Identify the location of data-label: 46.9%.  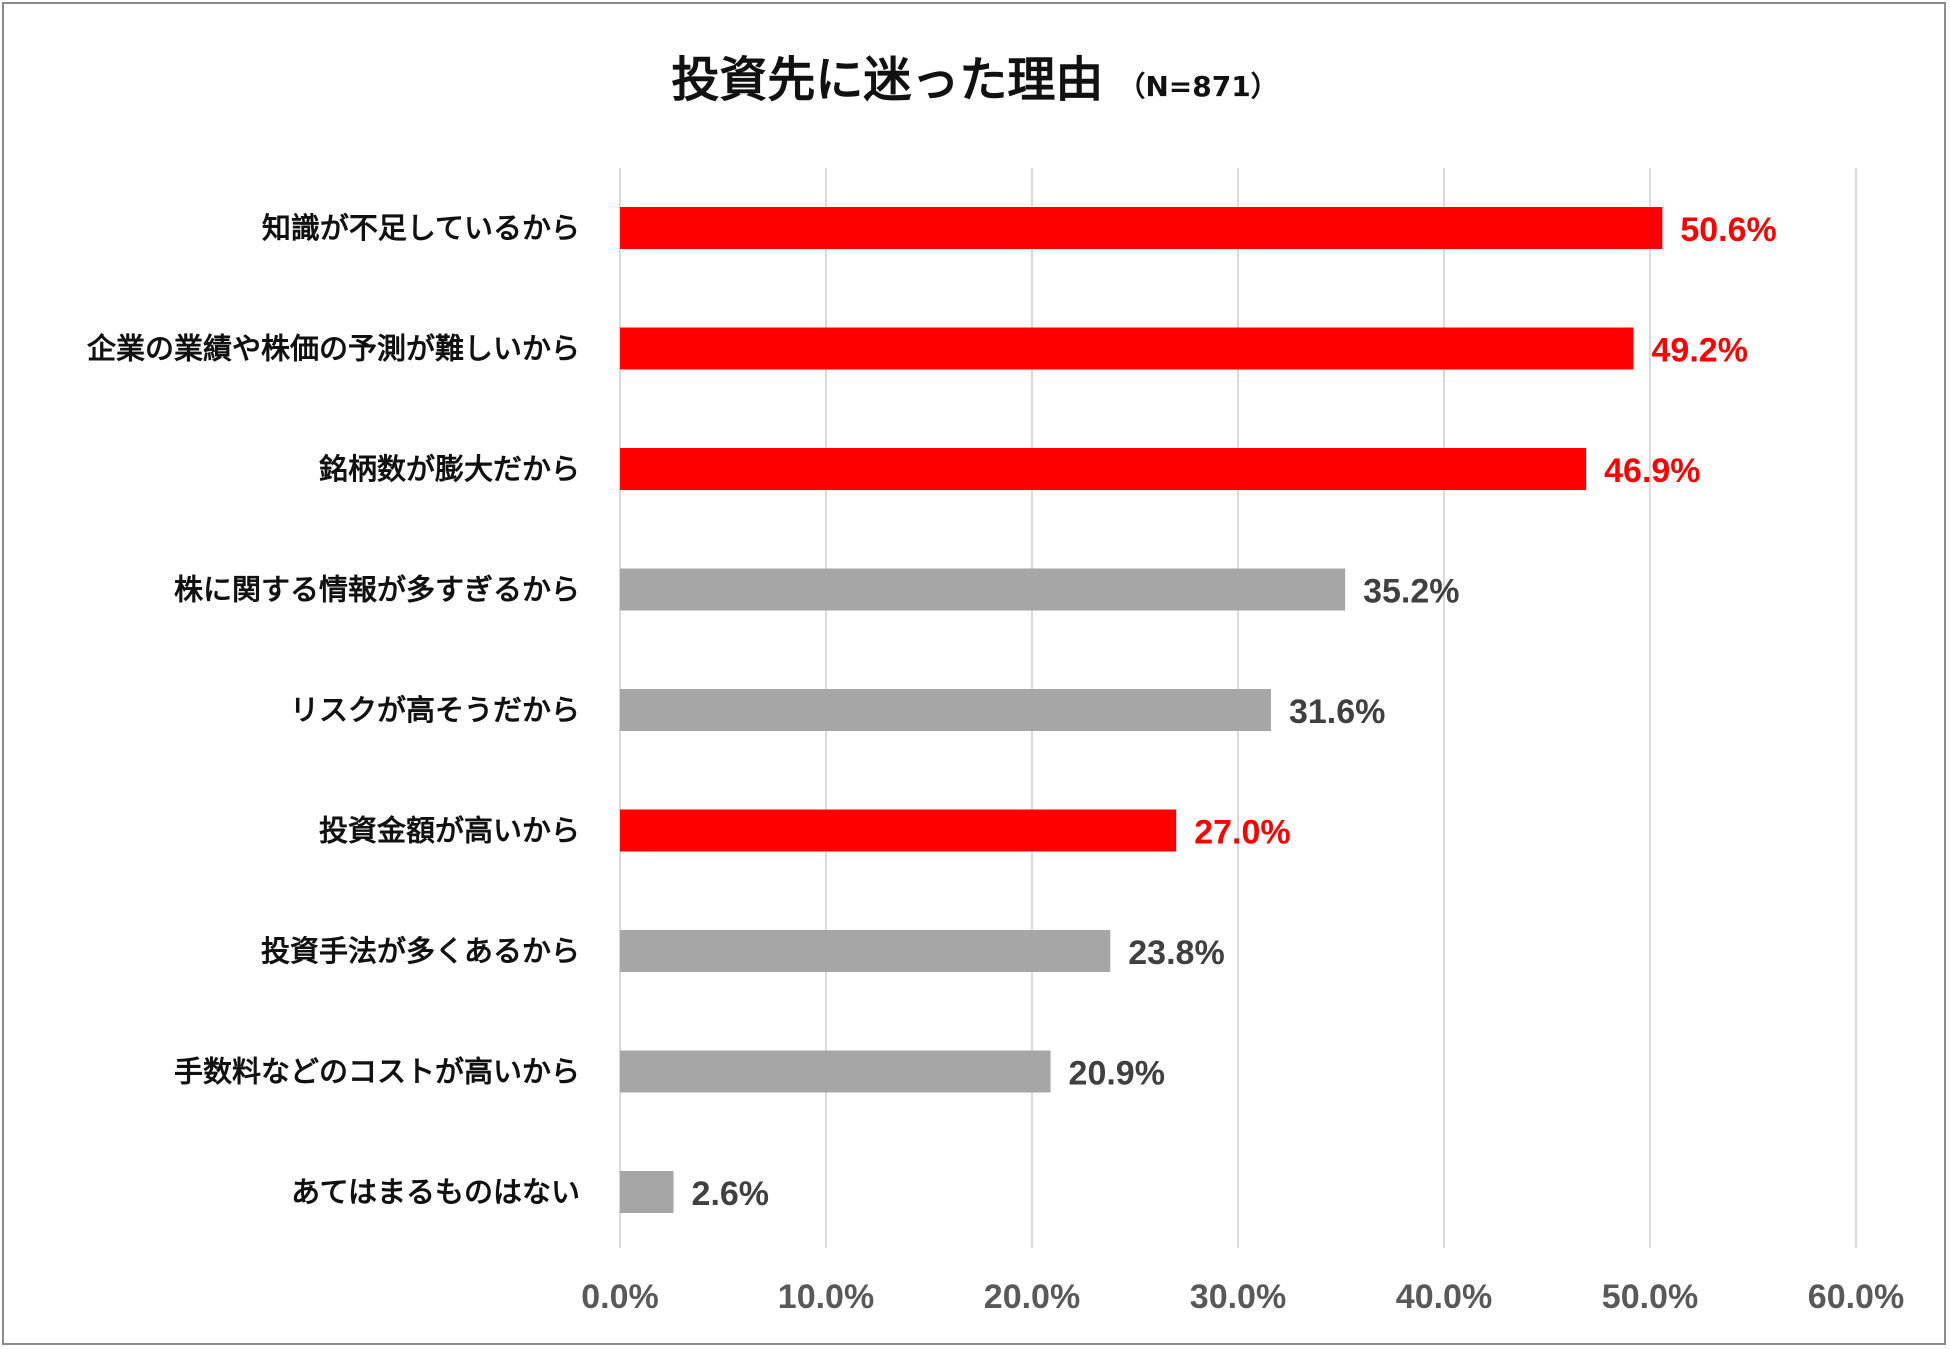
(1652, 471).